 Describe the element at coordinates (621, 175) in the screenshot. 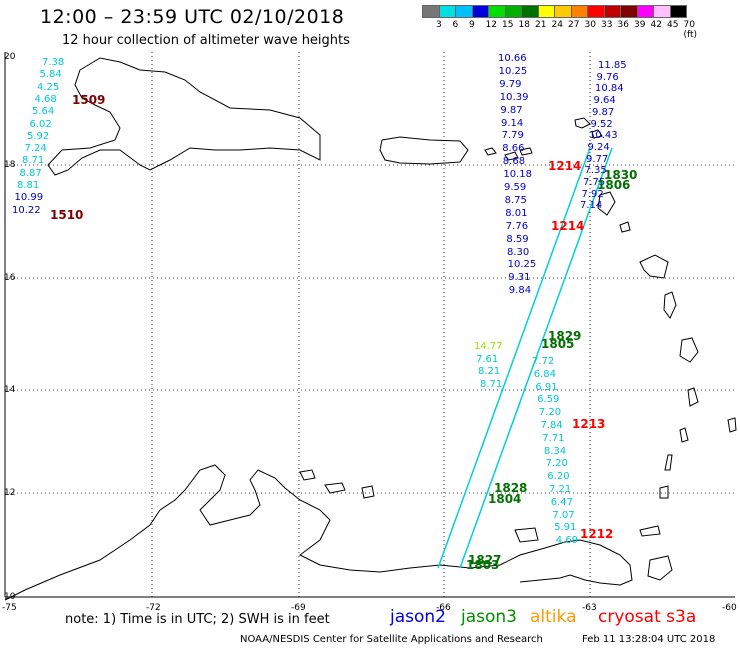

I see `pass-time-label: 1830` at that location.